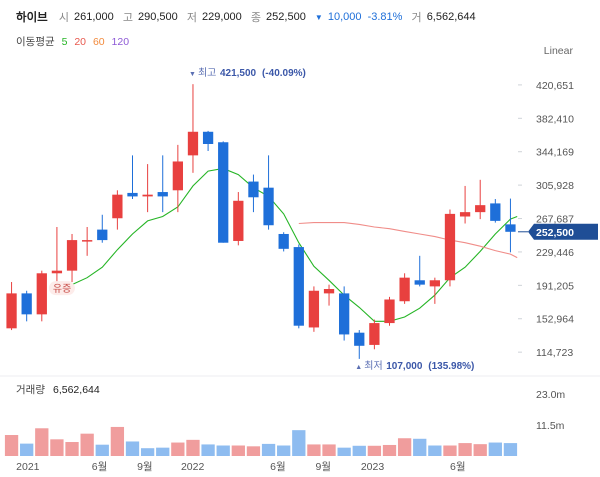  Describe the element at coordinates (61, 288) in the screenshot. I see `event-badge` at that location.